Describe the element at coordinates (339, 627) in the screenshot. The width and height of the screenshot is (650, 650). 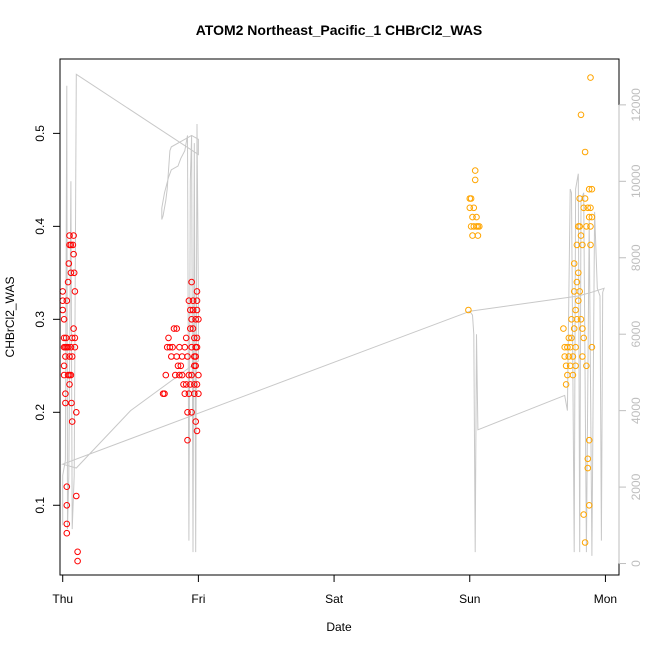
I see `x-axis-label: Date` at that location.